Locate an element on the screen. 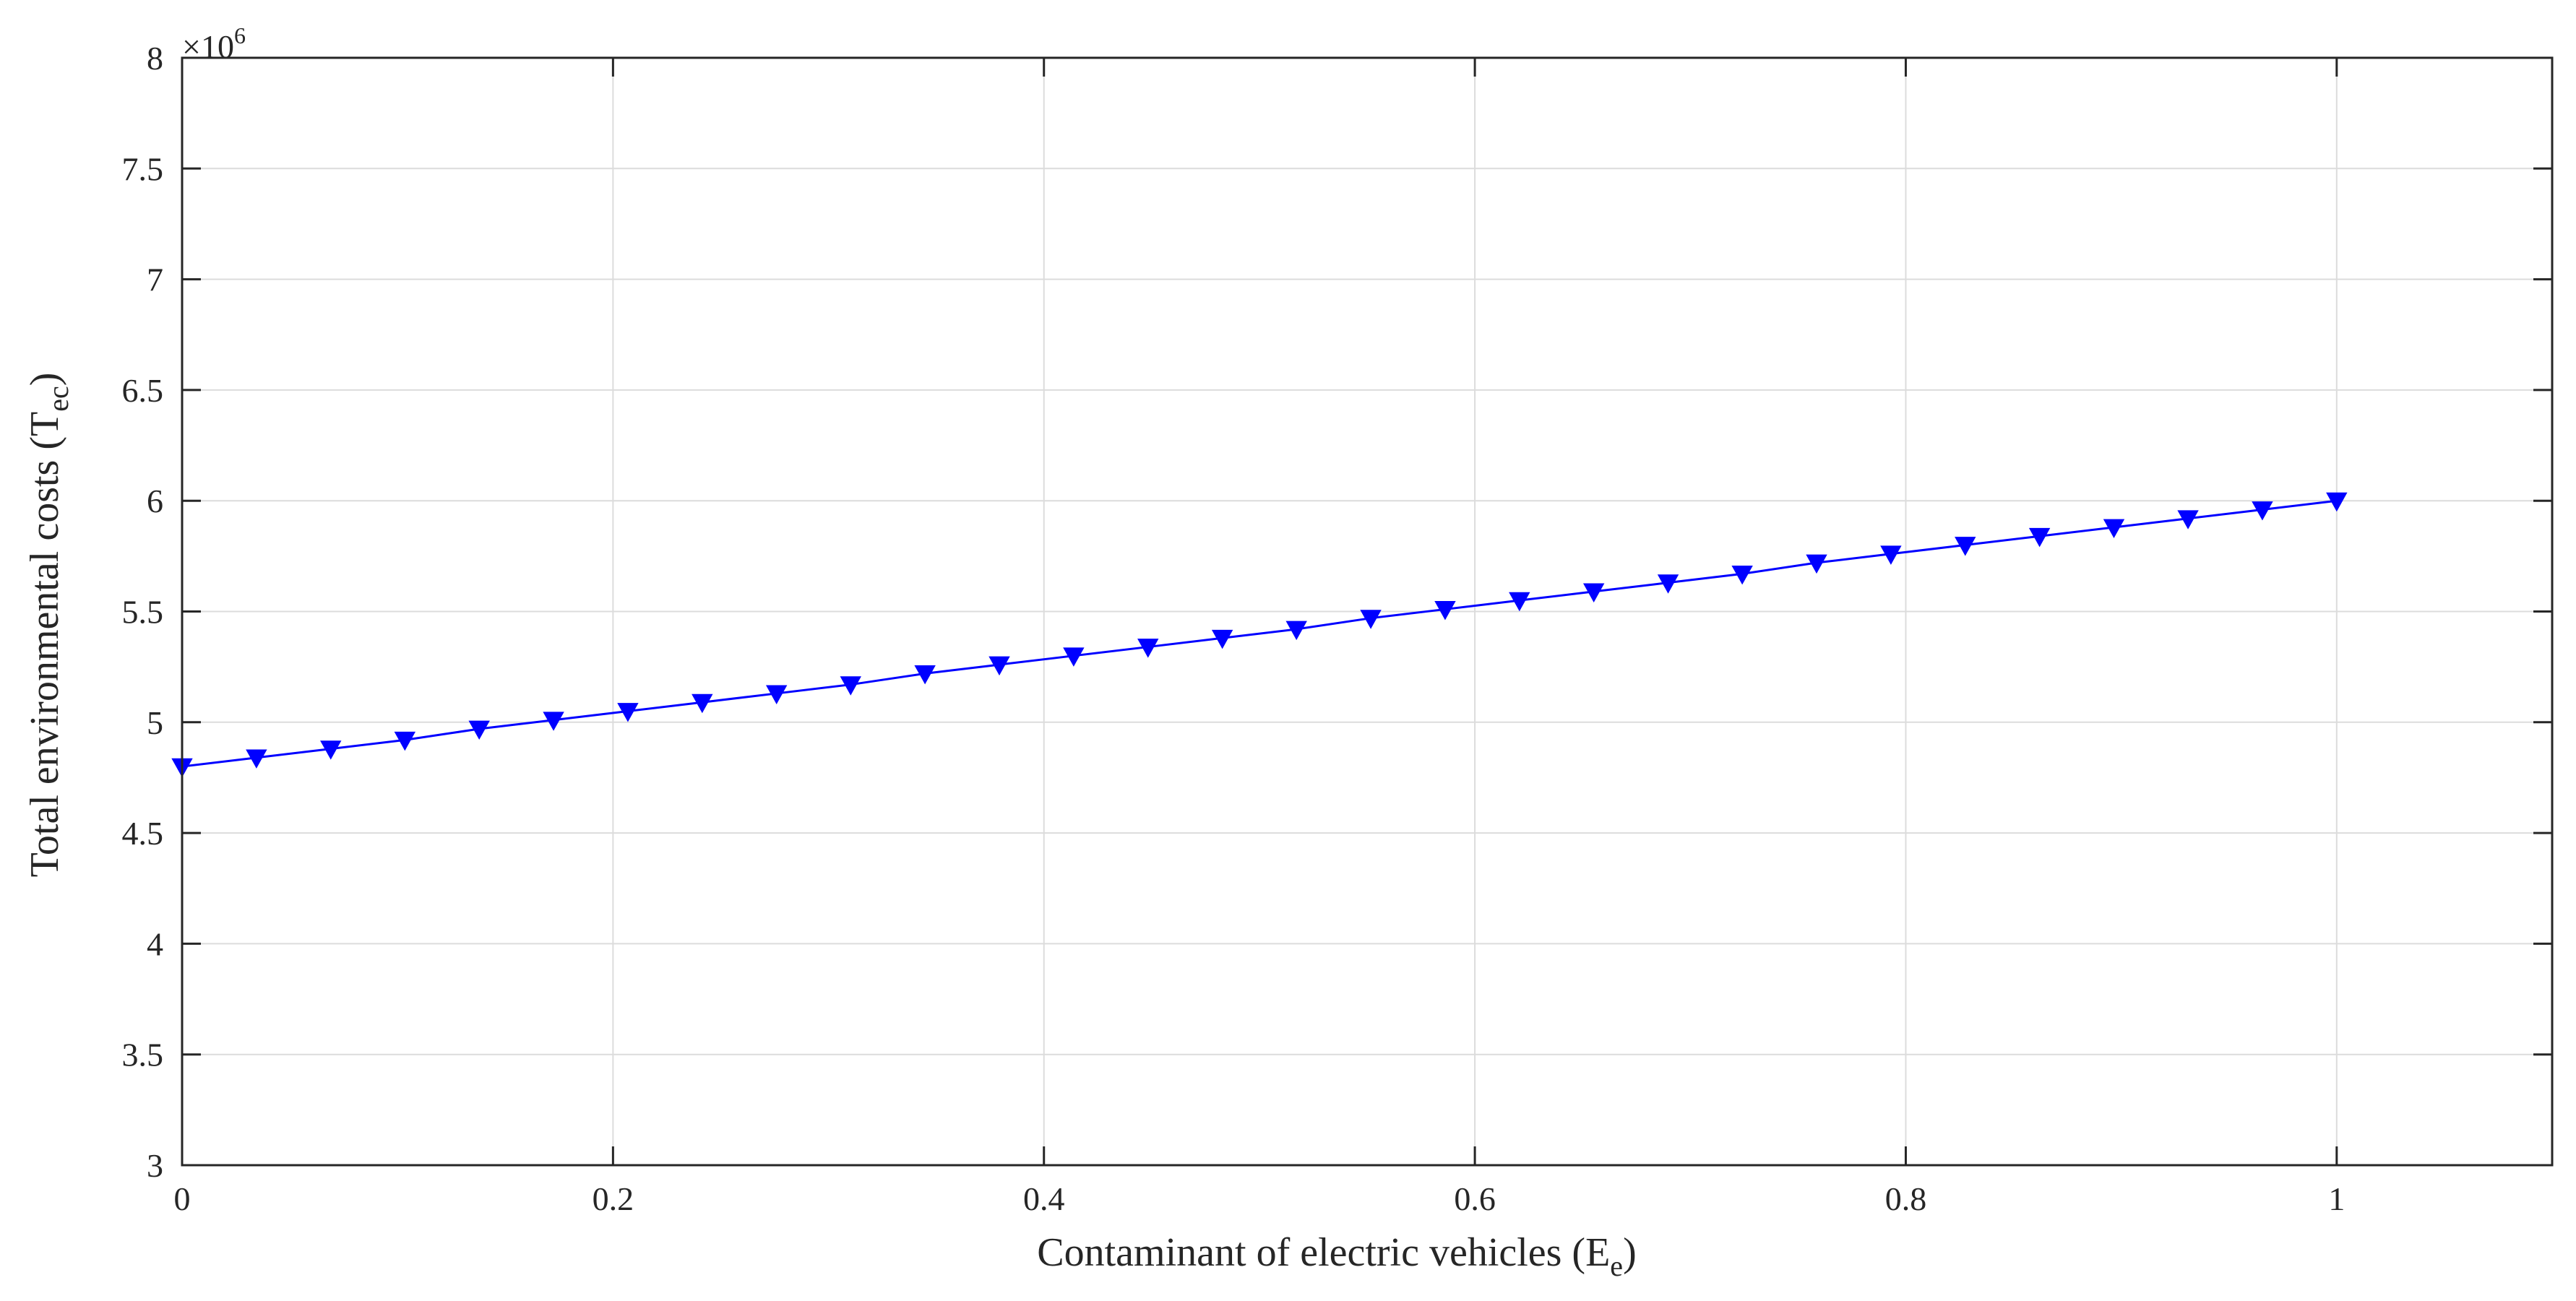 The width and height of the screenshot is (2576, 1301). y-tick-label: 4 is located at coordinates (155, 943).